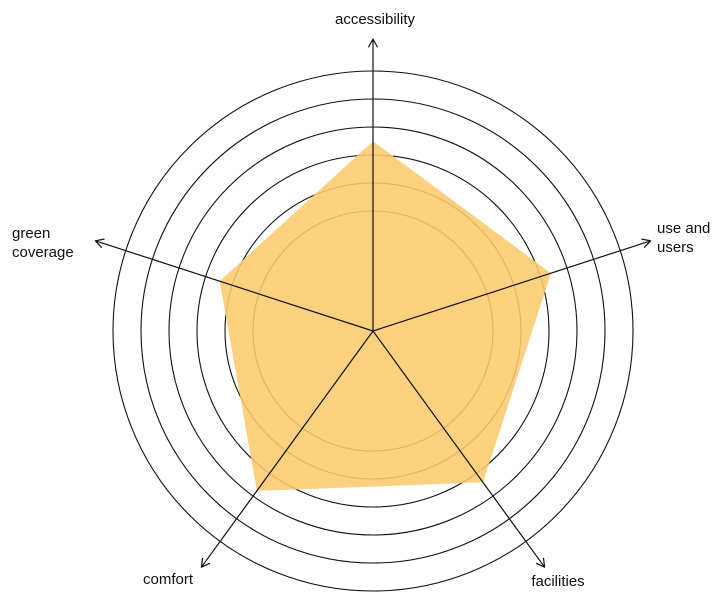 Image resolution: width=718 pixels, height=592 pixels. What do you see at coordinates (43, 243) in the screenshot?
I see `axis-label-green-coverage: green coverage` at bounding box center [43, 243].